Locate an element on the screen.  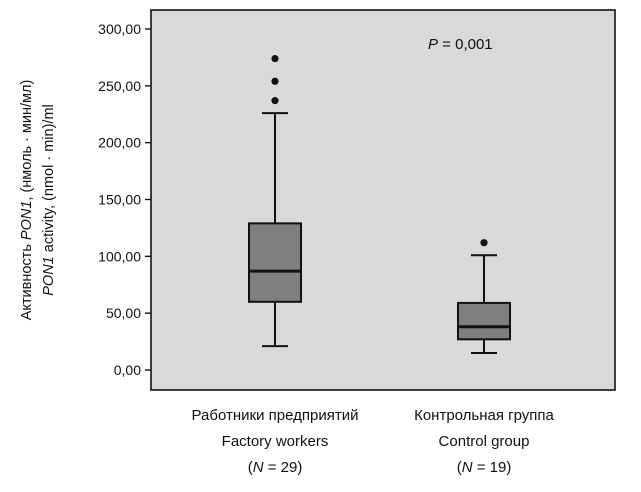
y-tick-label: 50,00 is located at coordinates (123, 313).